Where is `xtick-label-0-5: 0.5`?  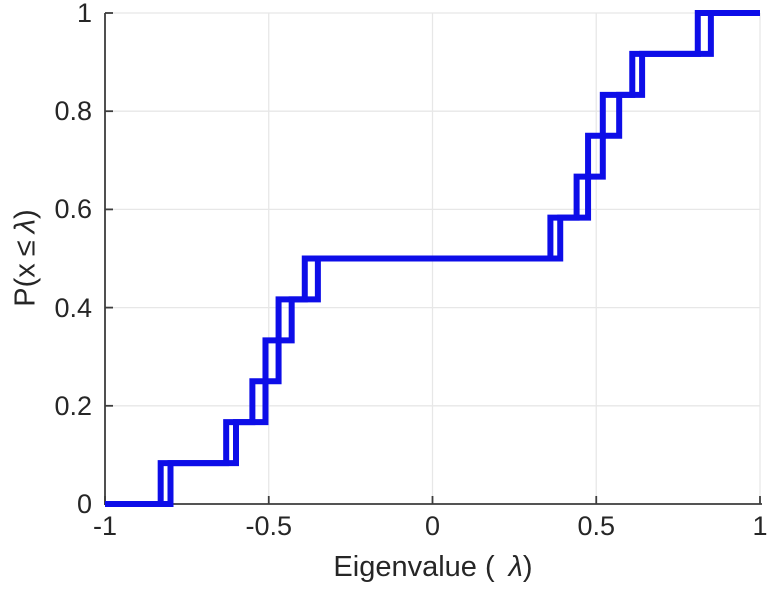
xtick-label-0-5: 0.5 is located at coordinates (596, 526).